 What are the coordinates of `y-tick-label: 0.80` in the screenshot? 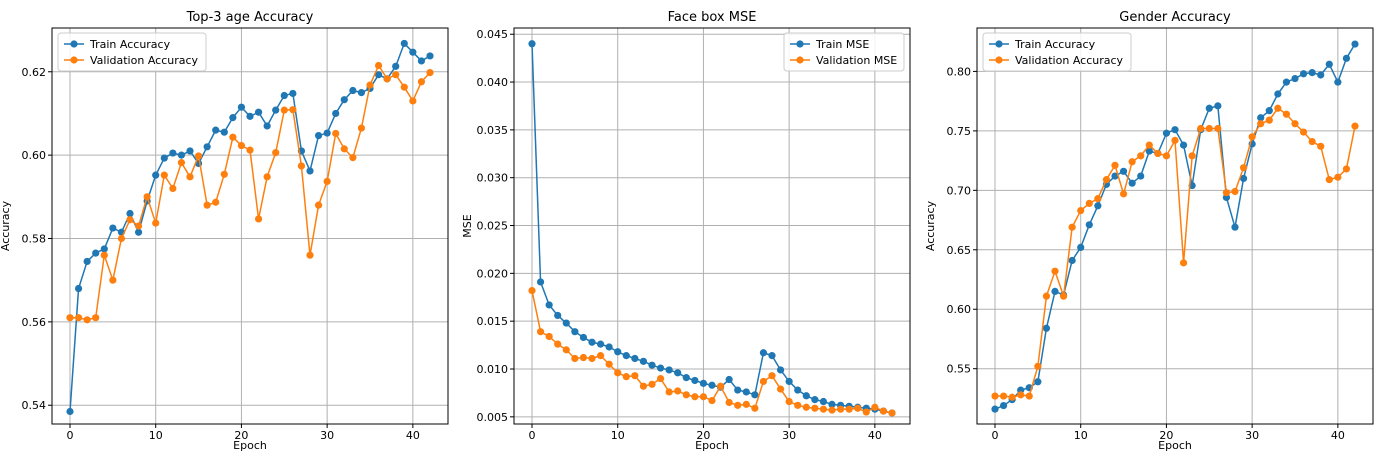 It's located at (959, 71).